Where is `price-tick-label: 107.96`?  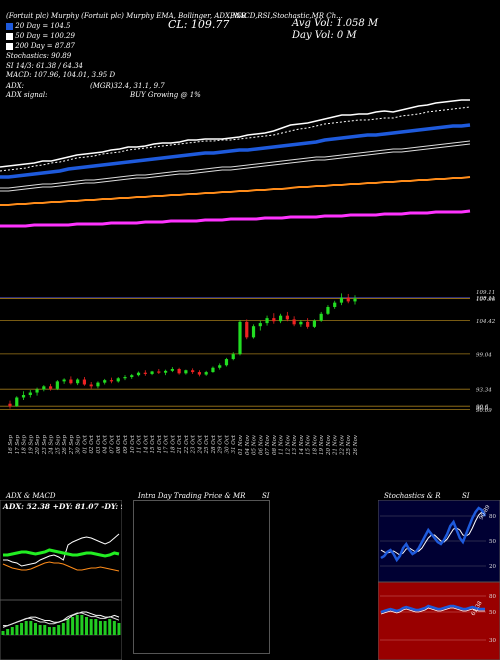 price-tick-label: 107.96 is located at coordinates (486, 300).